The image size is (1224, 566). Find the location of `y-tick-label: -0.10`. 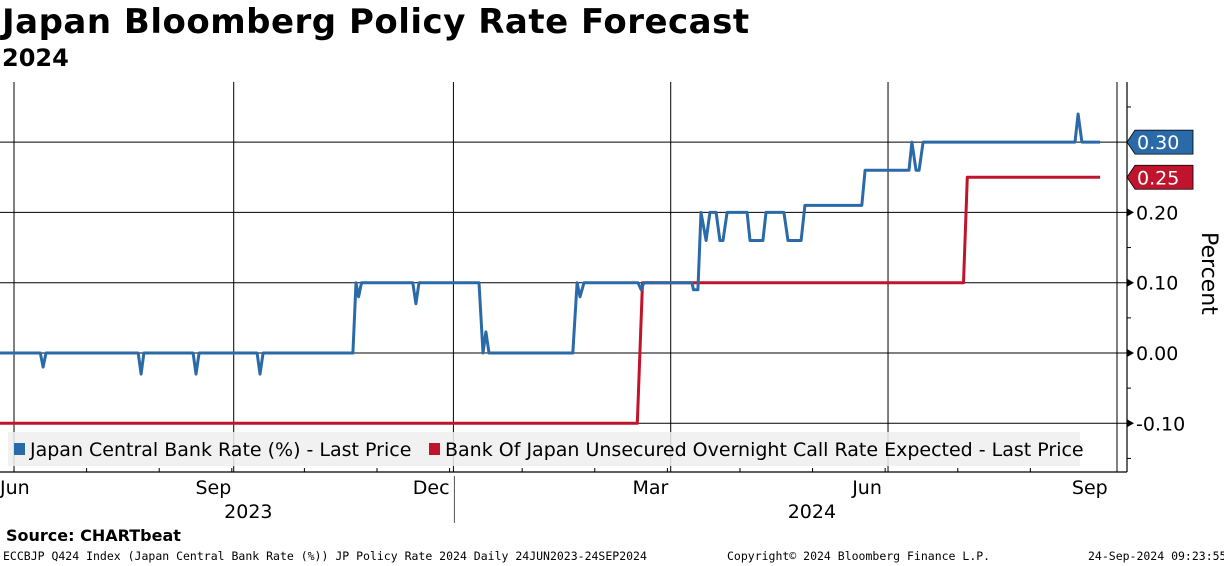

y-tick-label: -0.10 is located at coordinates (1160, 424).